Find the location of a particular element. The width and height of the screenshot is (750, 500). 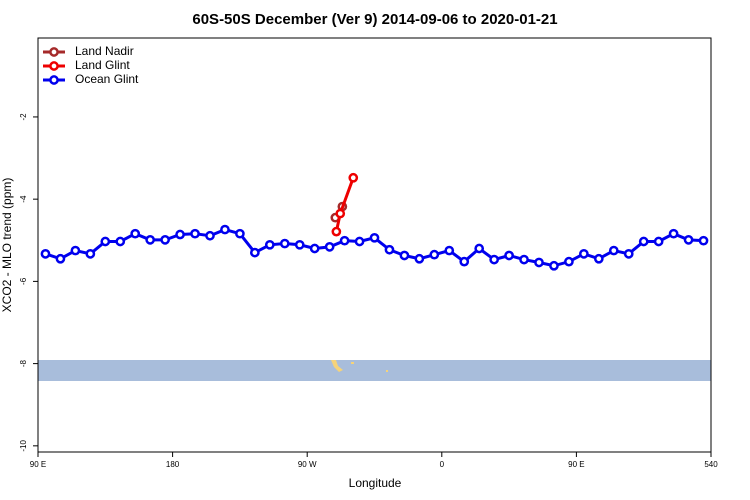

x-tick-label: 180 is located at coordinates (173, 464).